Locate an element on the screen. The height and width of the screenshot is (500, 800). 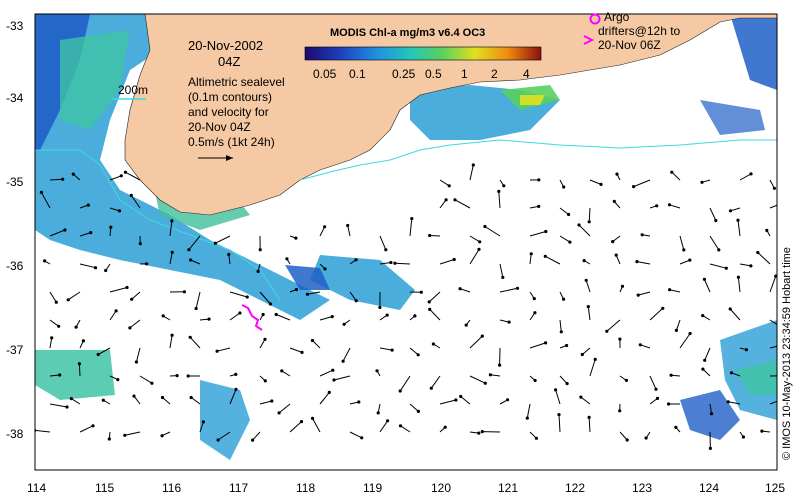
description-line: (0.1m contours) is located at coordinates (230, 97).